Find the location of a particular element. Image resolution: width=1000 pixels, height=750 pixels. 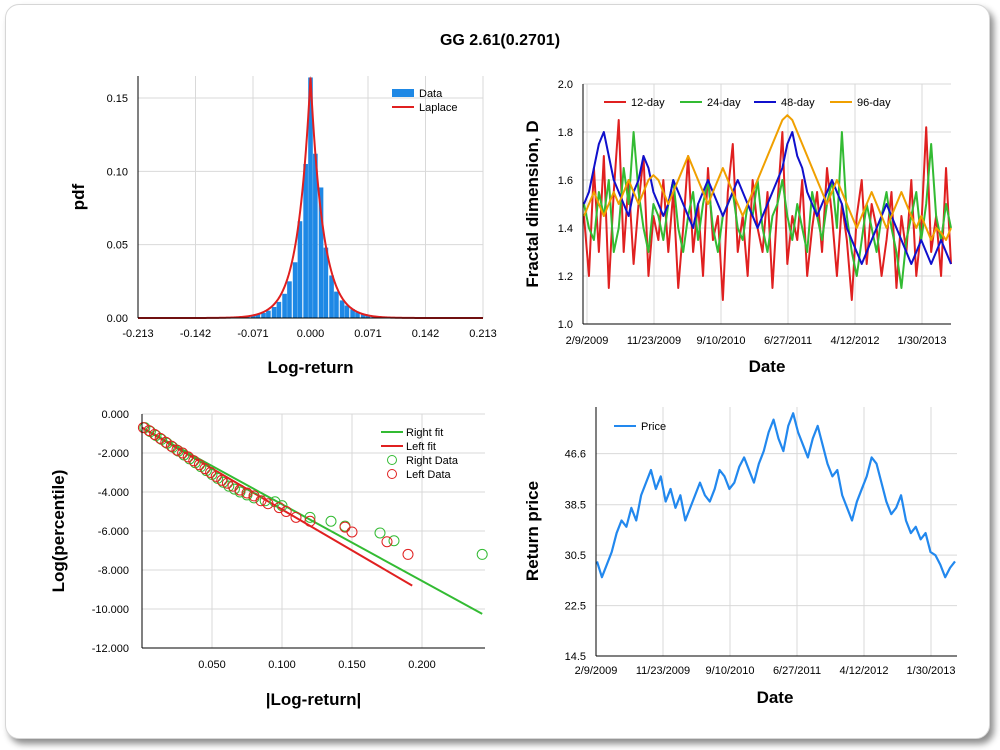

legend-label-data: Data is located at coordinates (431, 94).